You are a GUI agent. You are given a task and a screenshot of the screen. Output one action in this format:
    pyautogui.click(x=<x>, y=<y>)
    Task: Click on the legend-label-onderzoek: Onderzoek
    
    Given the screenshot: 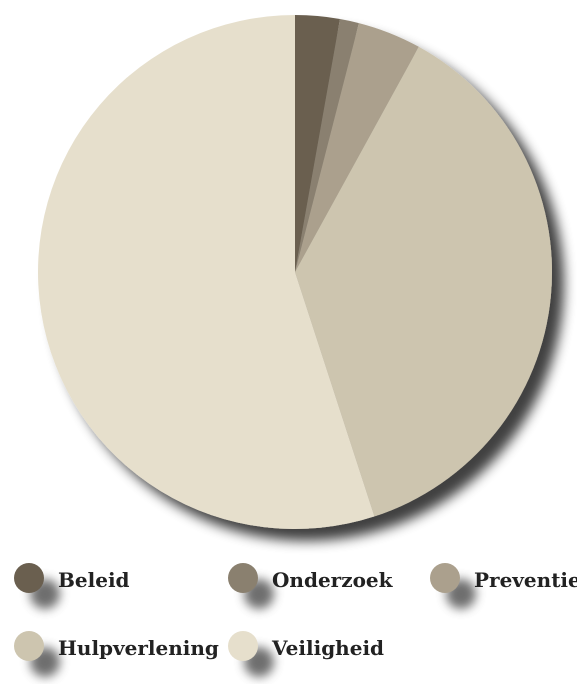 What is the action you would take?
    pyautogui.click(x=332, y=580)
    